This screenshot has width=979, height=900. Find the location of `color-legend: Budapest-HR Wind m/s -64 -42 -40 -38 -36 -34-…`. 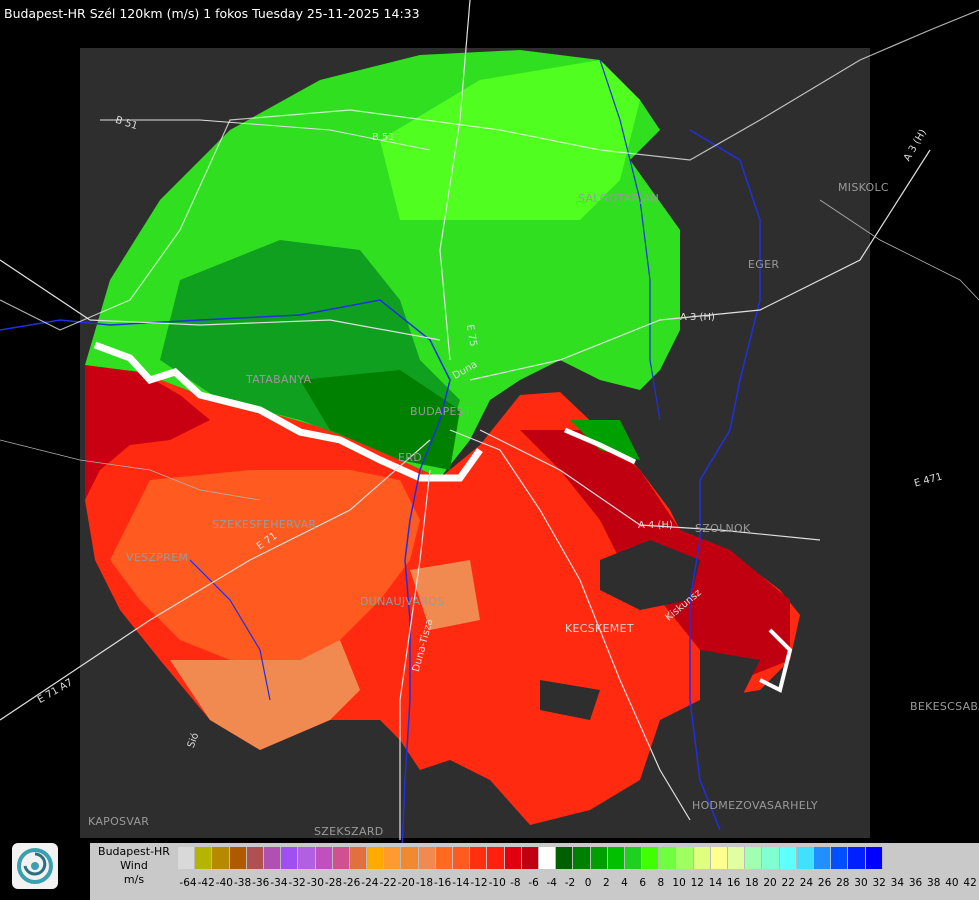

color-legend: Budapest-HR Wind m/s -64 -42 -40 -38 -36 -34-… is located at coordinates (534, 871).